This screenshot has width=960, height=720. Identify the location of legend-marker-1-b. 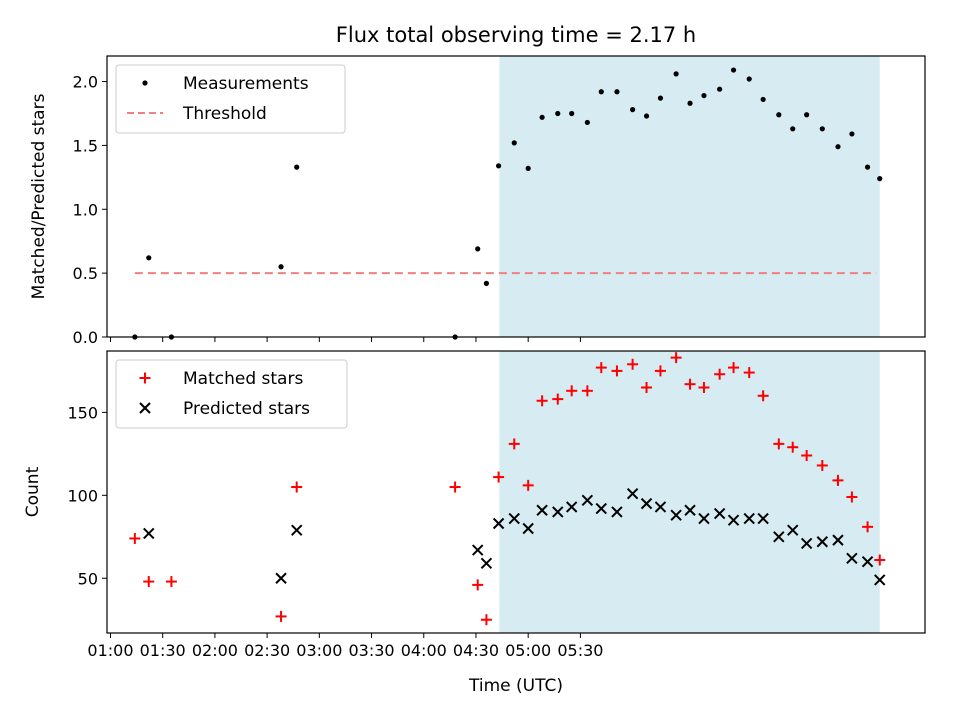
(145, 408).